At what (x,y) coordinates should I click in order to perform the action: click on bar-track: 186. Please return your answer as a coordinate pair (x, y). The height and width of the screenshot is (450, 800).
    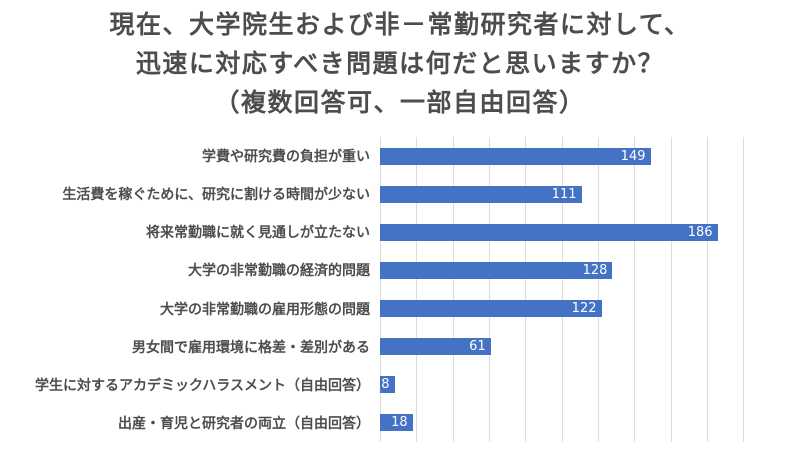
    Looking at the image, I should click on (590, 232).